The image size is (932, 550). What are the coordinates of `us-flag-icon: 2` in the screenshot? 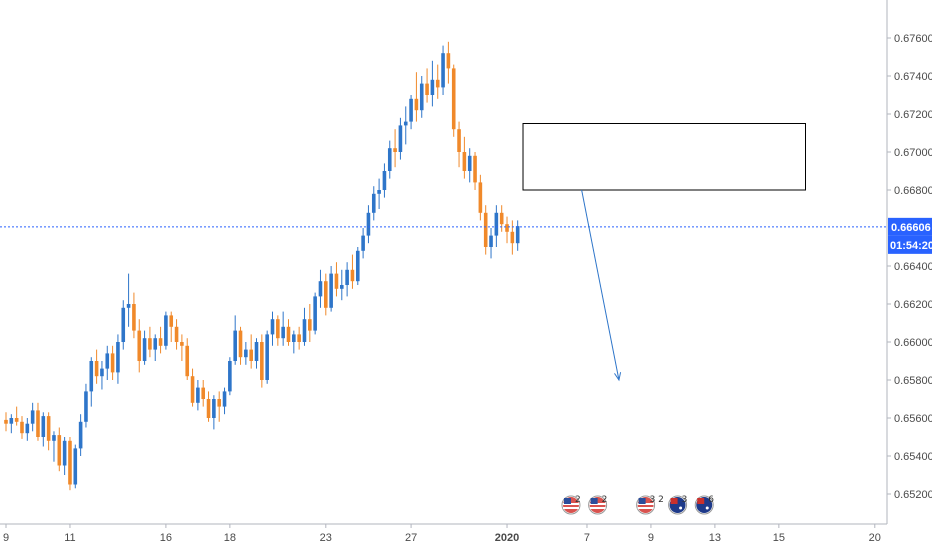 It's located at (598, 505).